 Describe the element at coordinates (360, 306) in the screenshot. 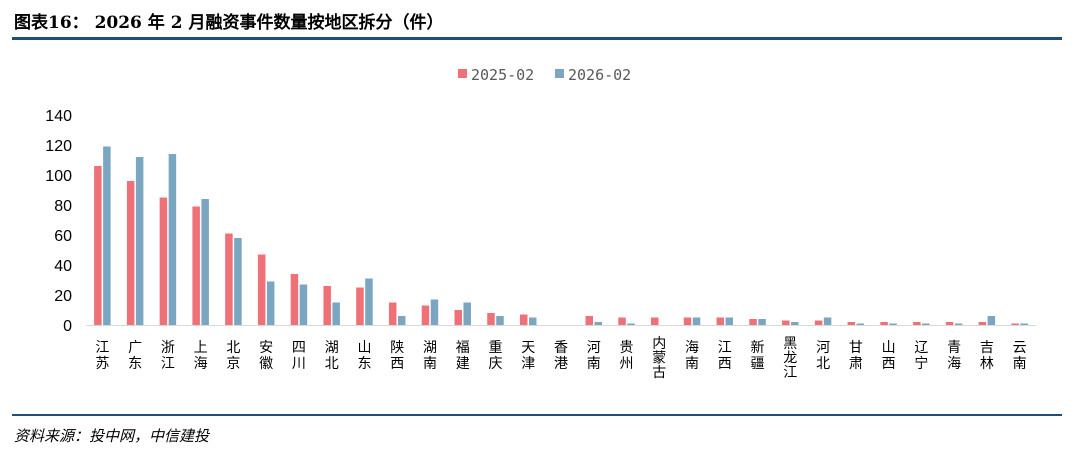

I see `bar-2025-02-山东` at that location.